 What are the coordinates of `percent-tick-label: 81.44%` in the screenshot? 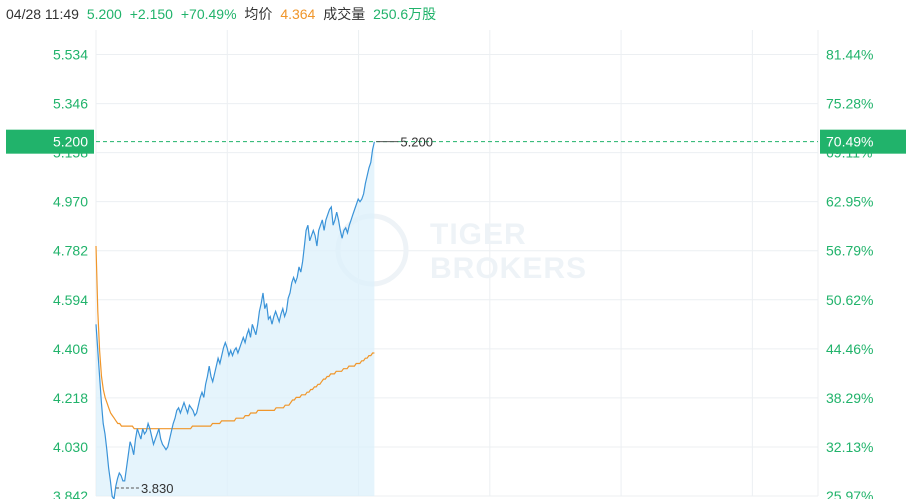 It's located at (849, 55).